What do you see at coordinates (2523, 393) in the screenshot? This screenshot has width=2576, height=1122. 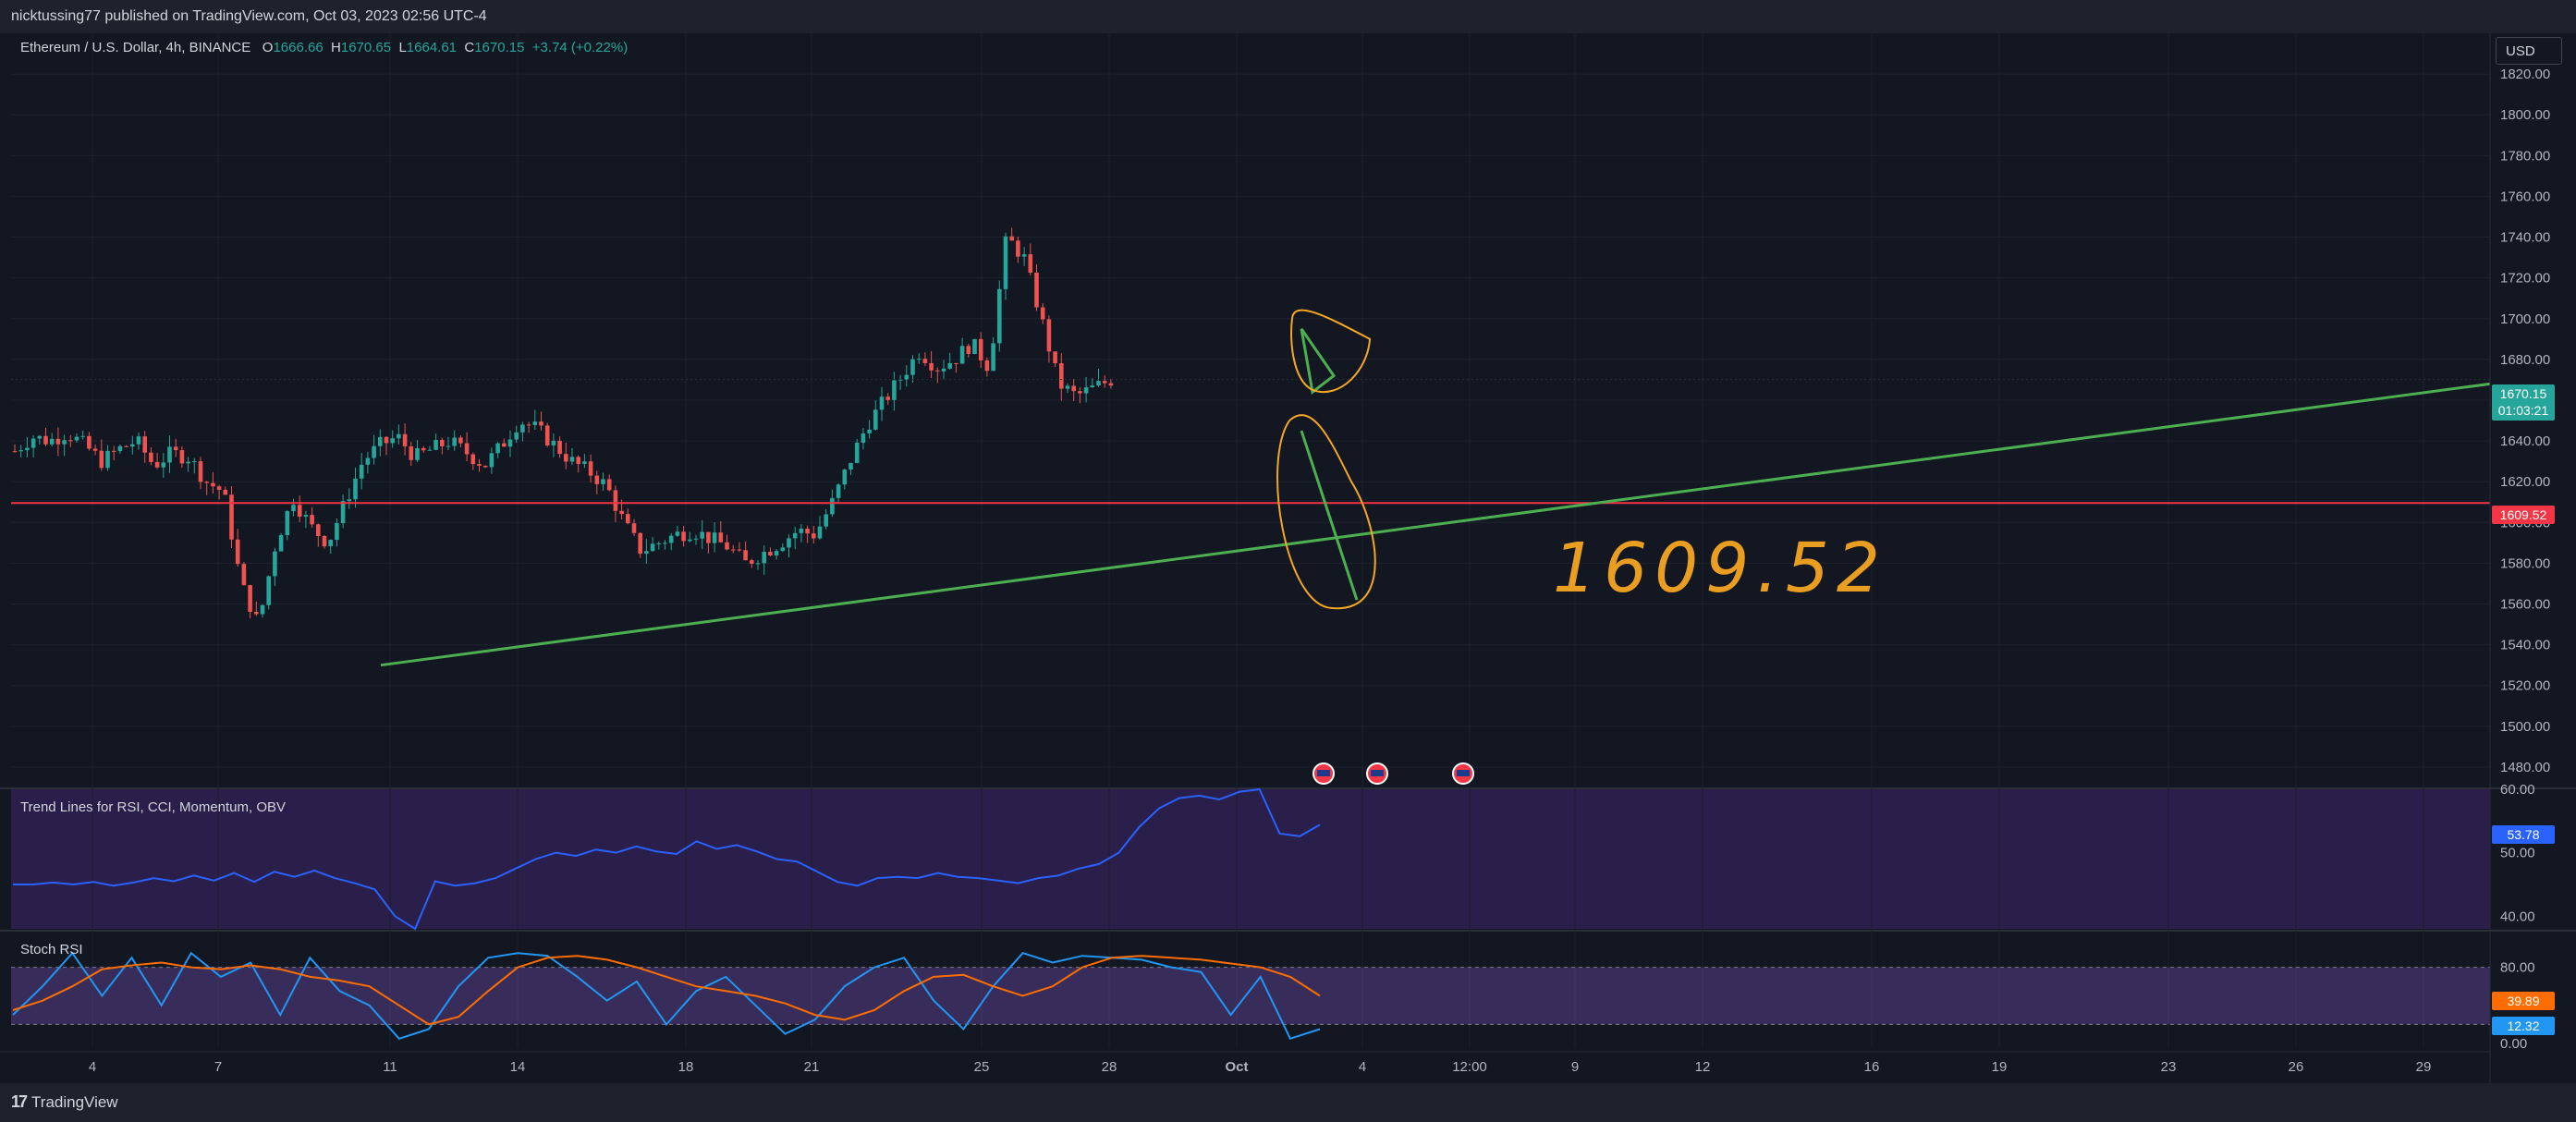 I see `current-price-value: 1670.15` at bounding box center [2523, 393].